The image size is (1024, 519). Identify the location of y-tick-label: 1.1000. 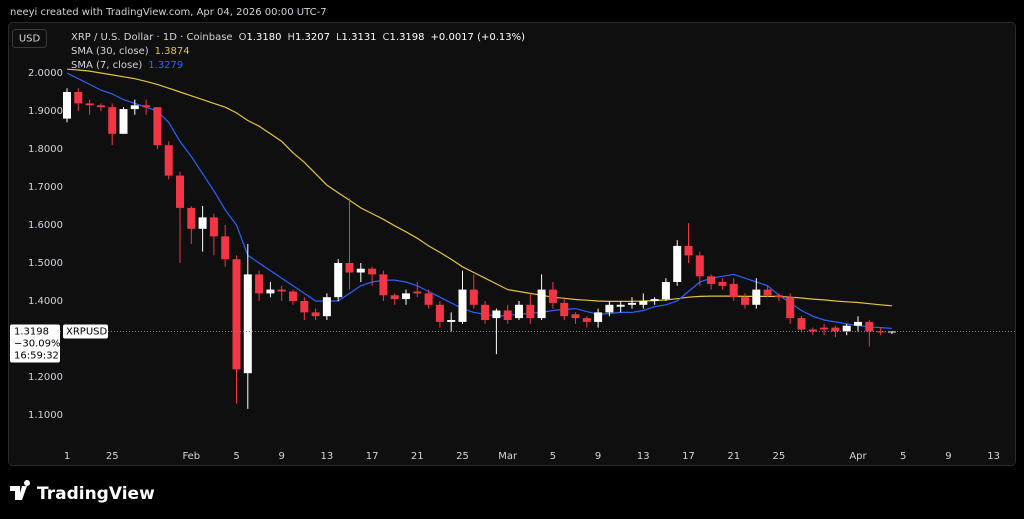
(45, 415).